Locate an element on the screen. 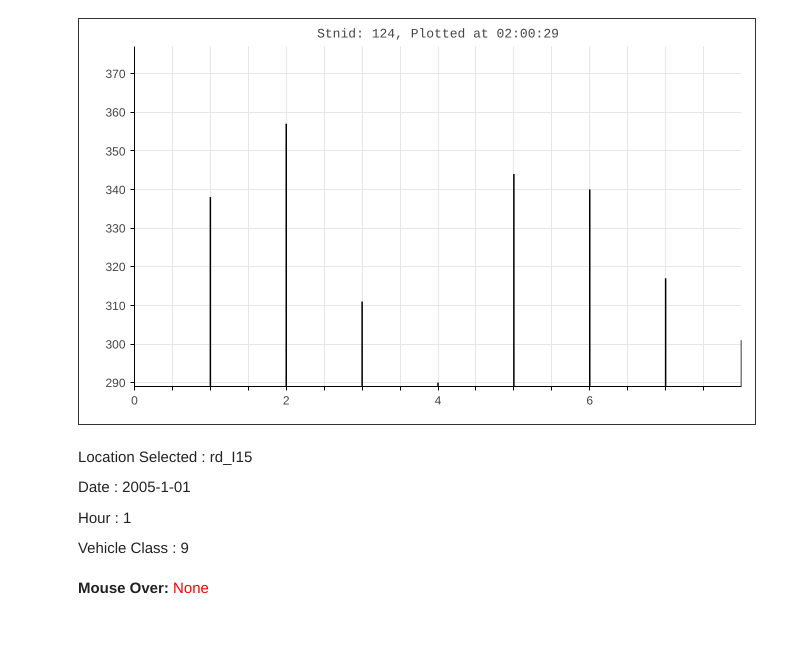 This screenshot has width=810, height=664. y-tick-label: 340 is located at coordinates (115, 189).